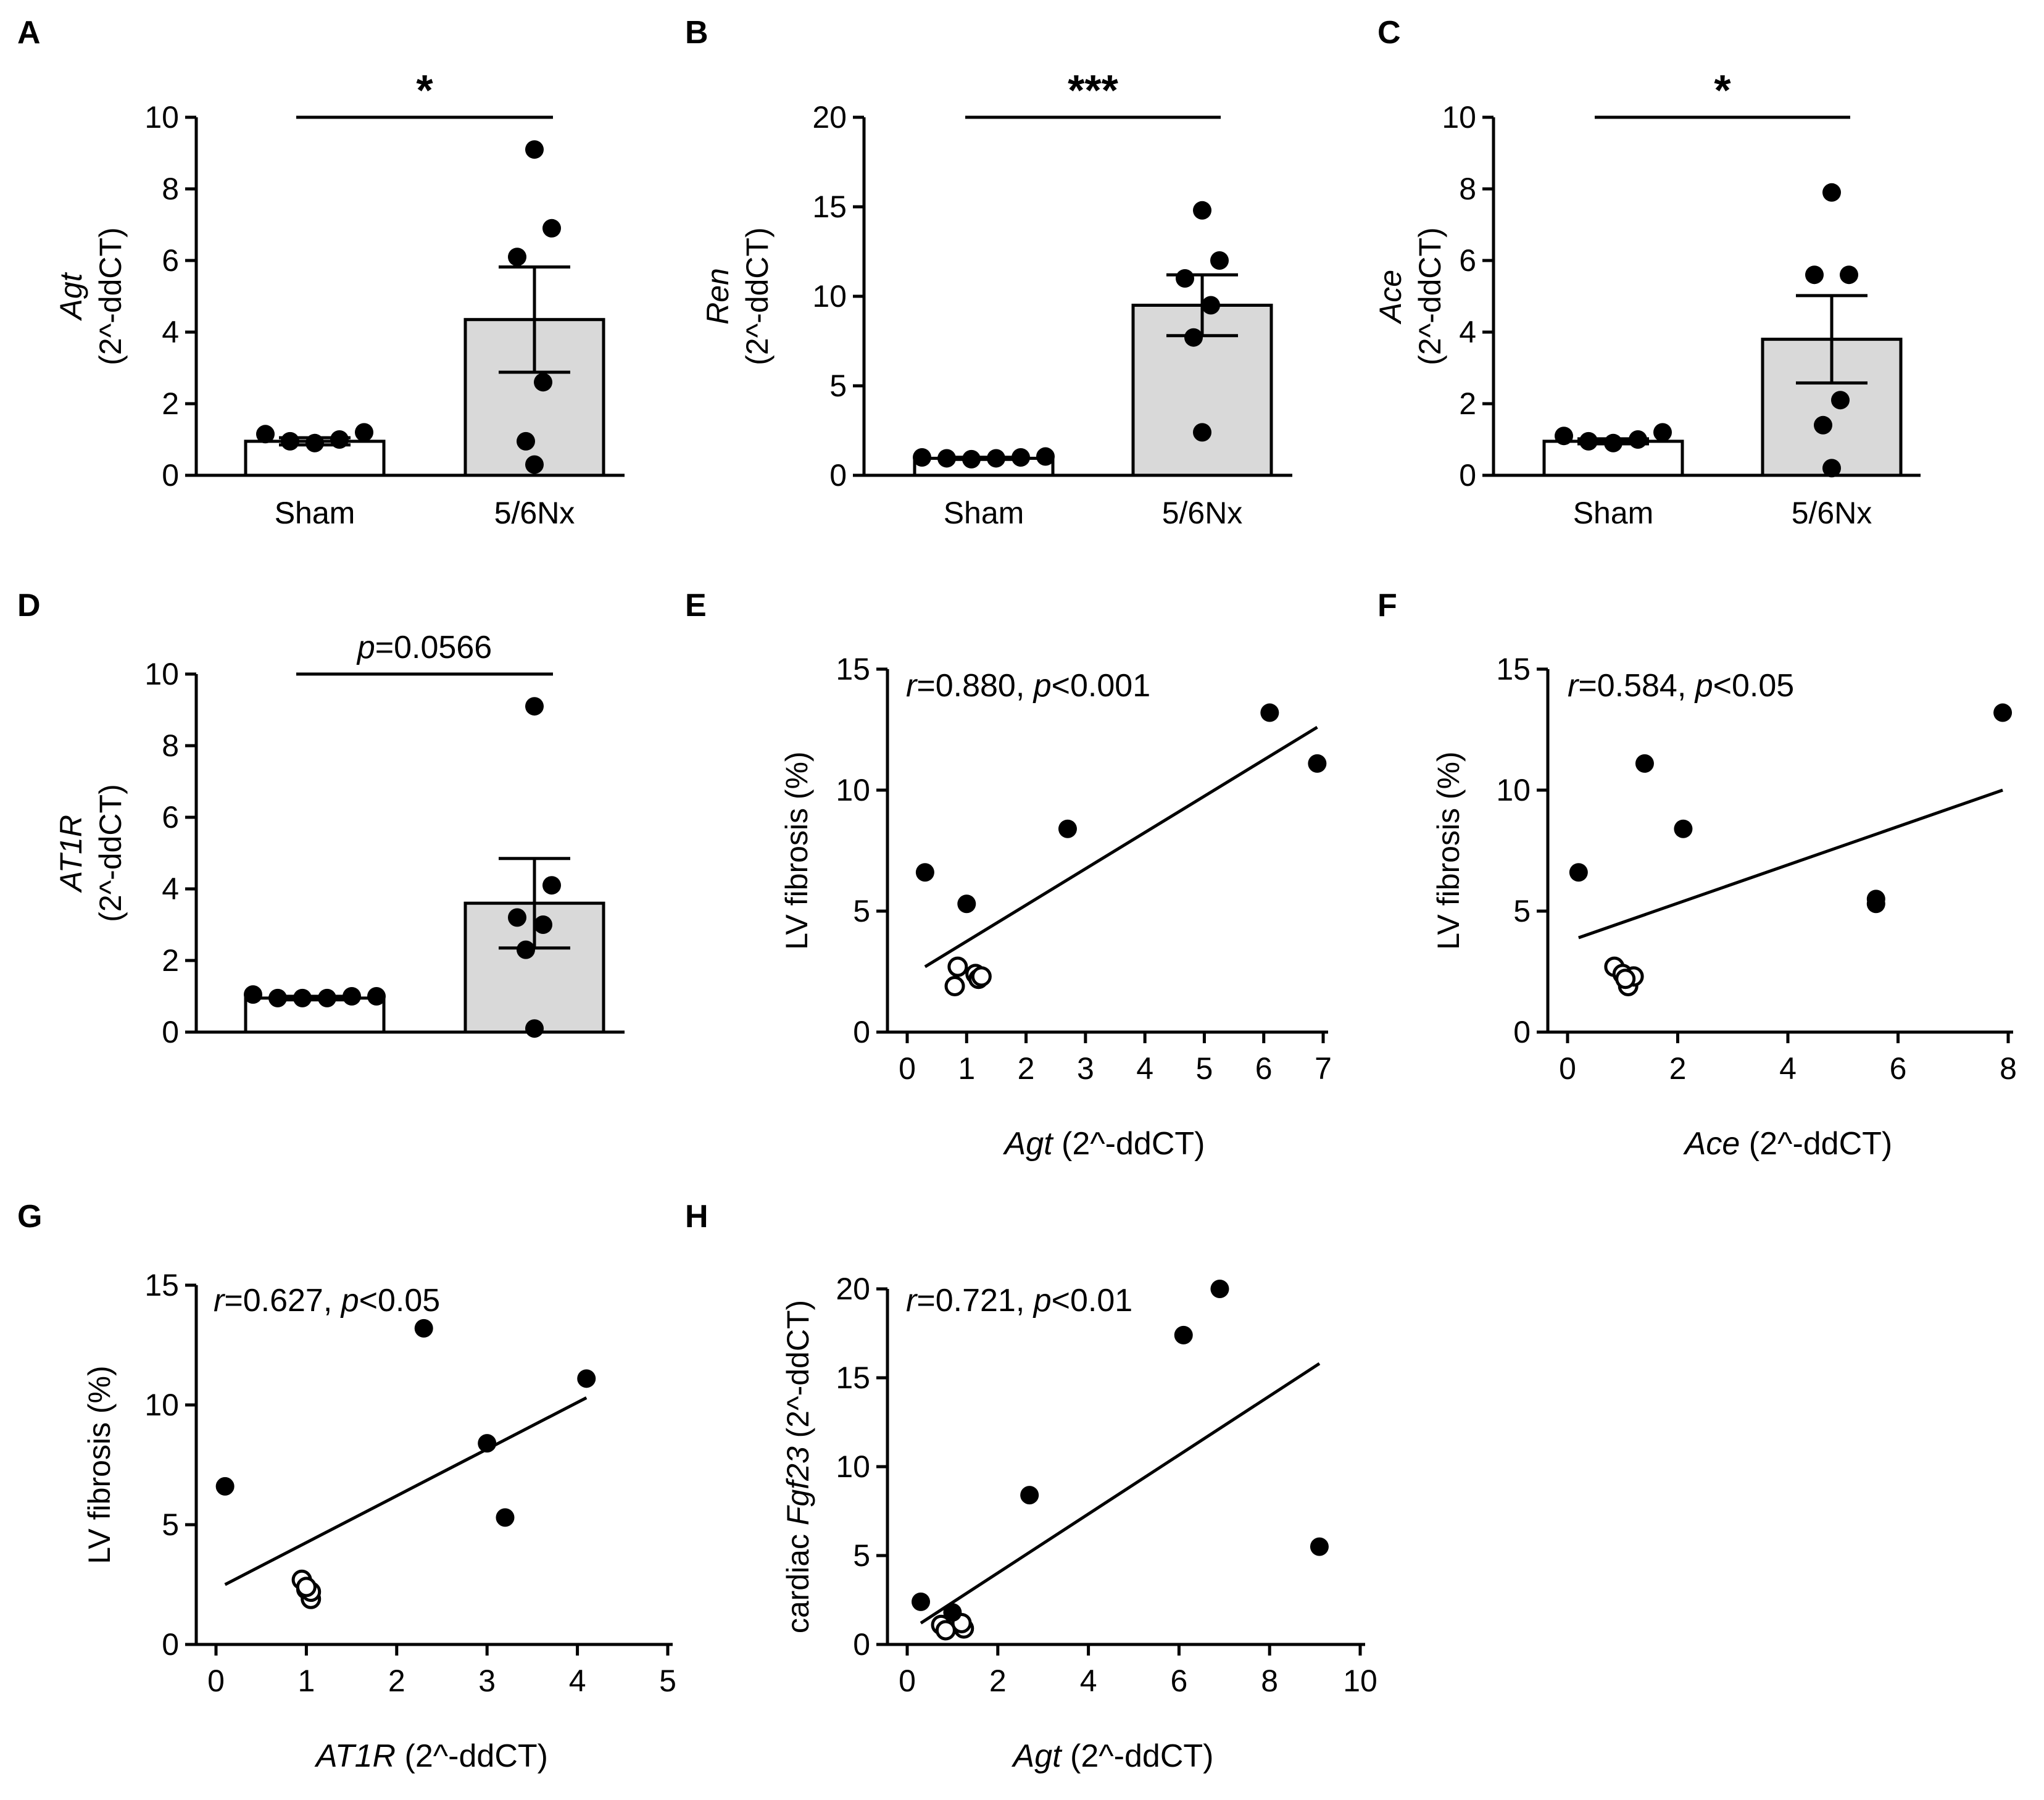  Describe the element at coordinates (829, 118) in the screenshot. I see `y-tick-label: 20` at that location.